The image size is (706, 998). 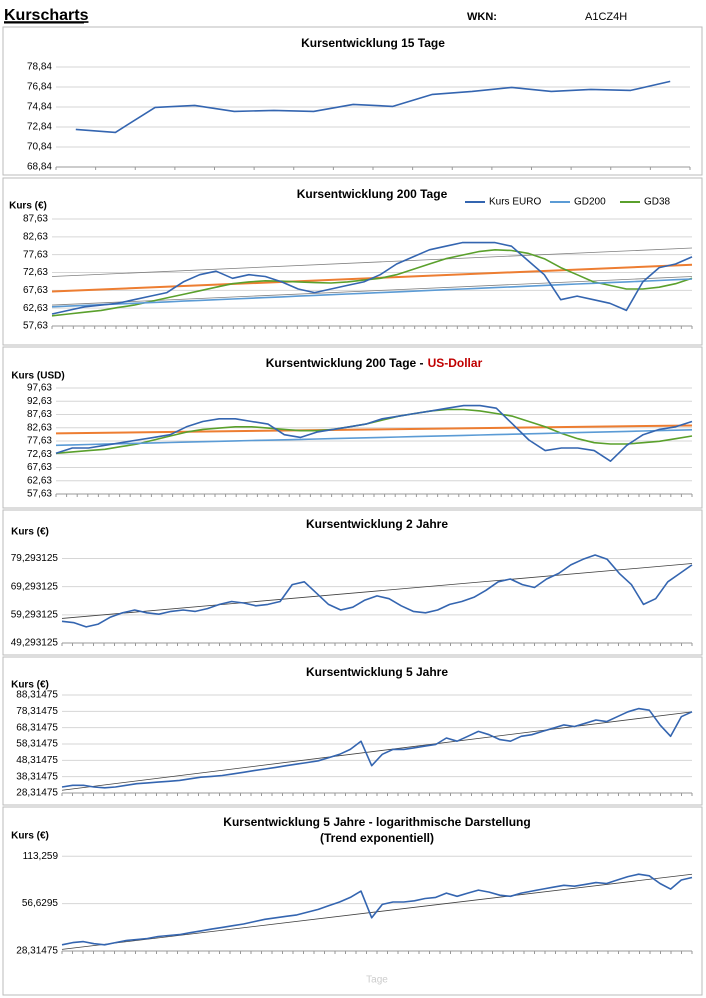 What do you see at coordinates (37, 376) in the screenshot?
I see `y-axis-label: Kurs (USD)` at bounding box center [37, 376].